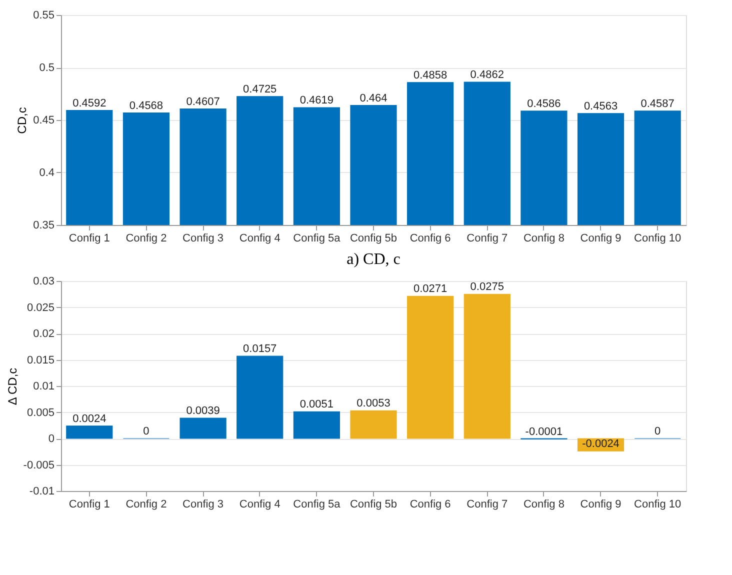 This screenshot has width=732, height=575. I want to click on data-label: 0.0039, so click(203, 411).